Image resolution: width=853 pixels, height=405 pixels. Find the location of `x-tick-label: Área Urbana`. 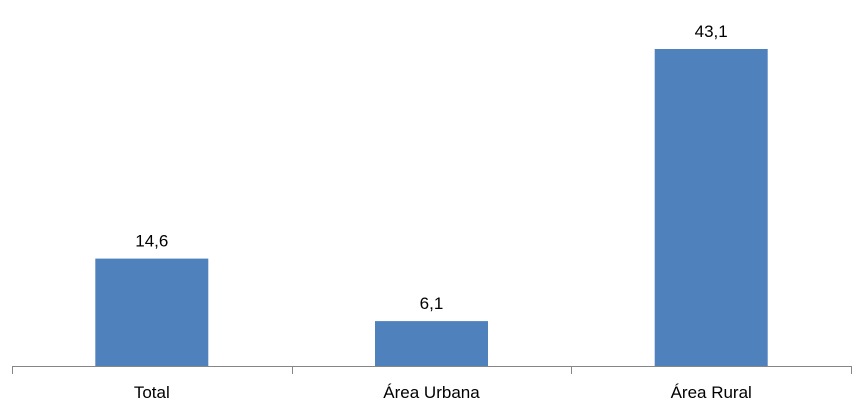

x-tick-label: Área Urbana is located at coordinates (431, 392).